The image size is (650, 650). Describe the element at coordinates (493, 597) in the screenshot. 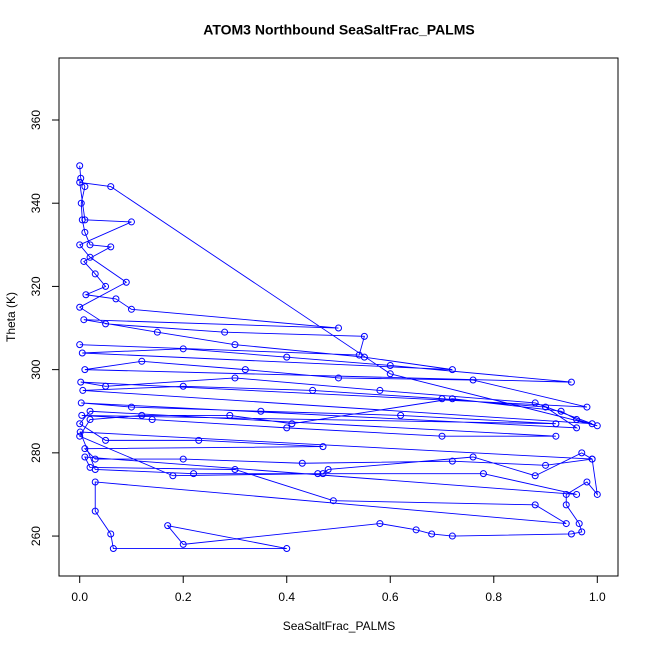

I see `x-tick-label: 0.8` at that location.